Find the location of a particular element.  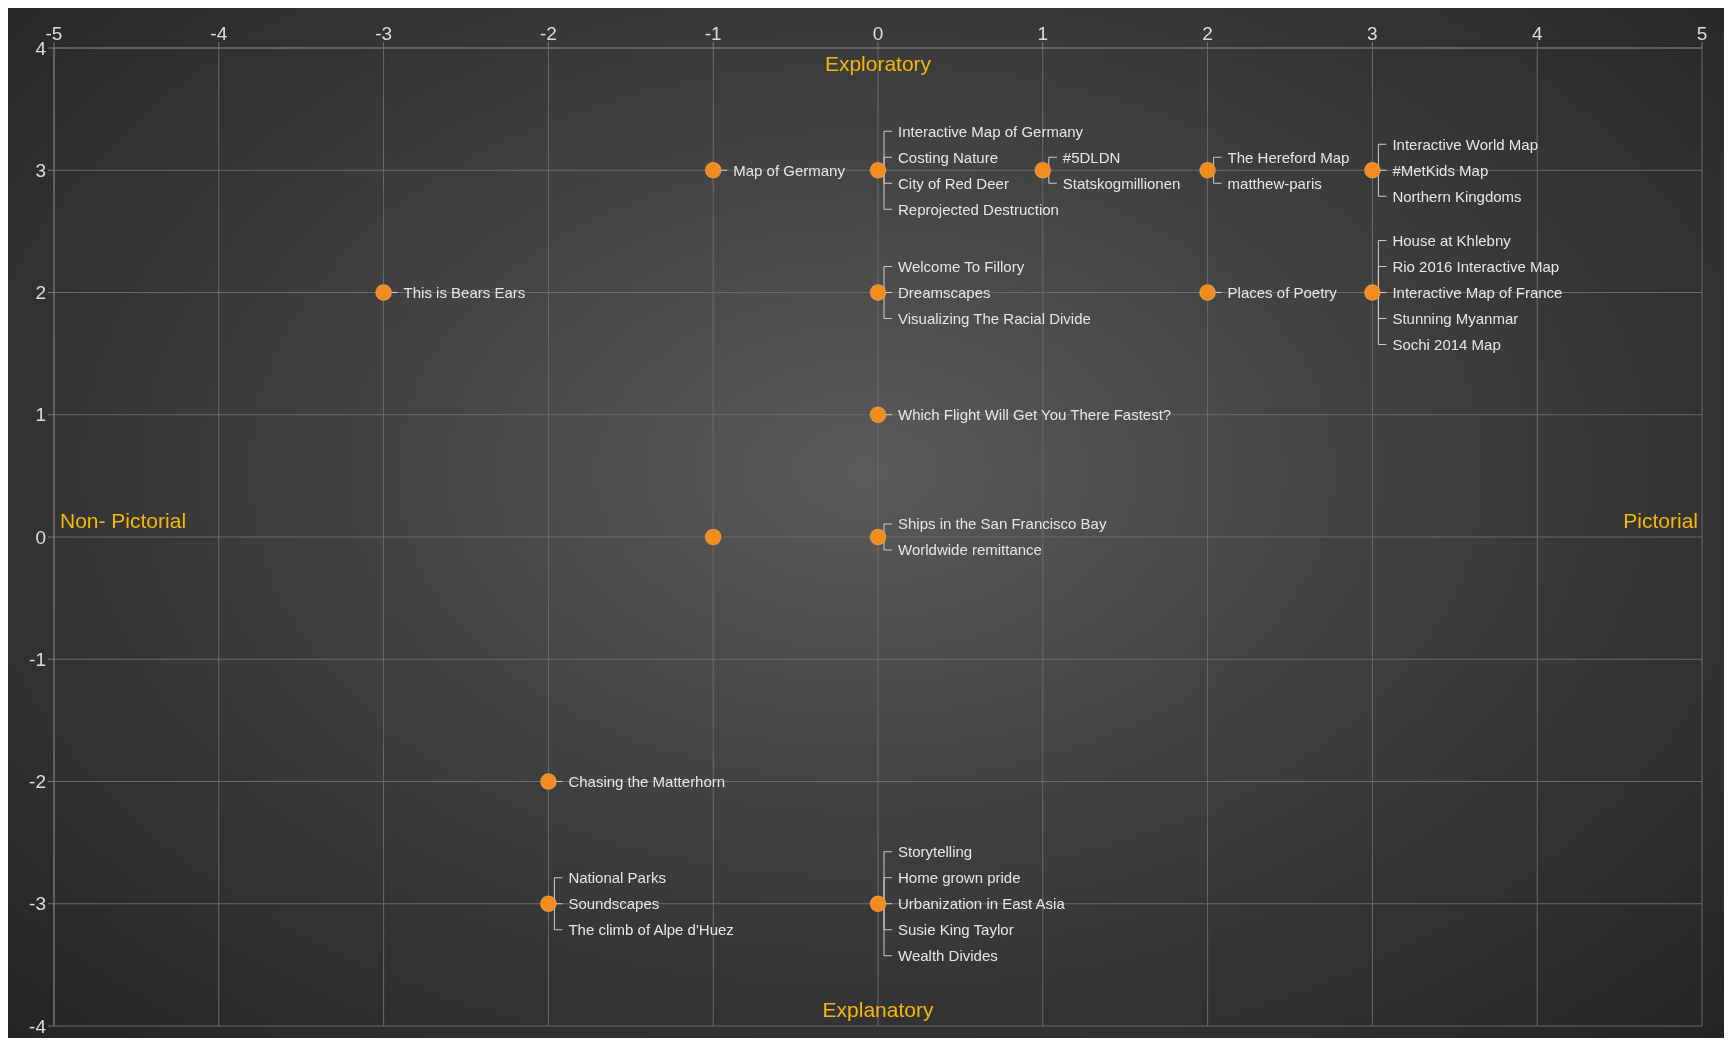

annotation: Interactive Map of Germany is located at coordinates (991, 131).